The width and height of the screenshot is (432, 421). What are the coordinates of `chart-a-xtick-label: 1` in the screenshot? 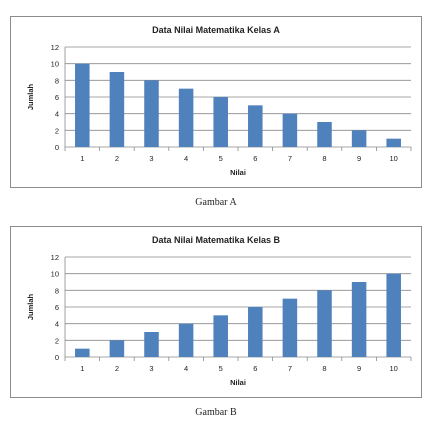 It's located at (82, 158).